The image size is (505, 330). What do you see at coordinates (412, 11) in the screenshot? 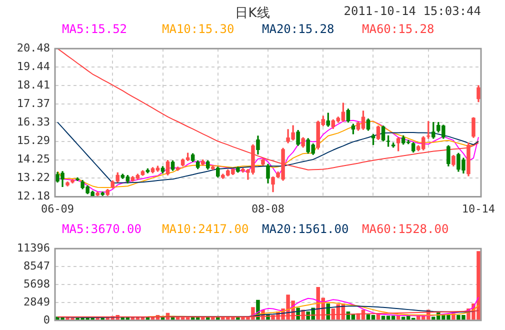
I see `chart-subtitle: 2011-10-14 15:03:44` at bounding box center [412, 11].